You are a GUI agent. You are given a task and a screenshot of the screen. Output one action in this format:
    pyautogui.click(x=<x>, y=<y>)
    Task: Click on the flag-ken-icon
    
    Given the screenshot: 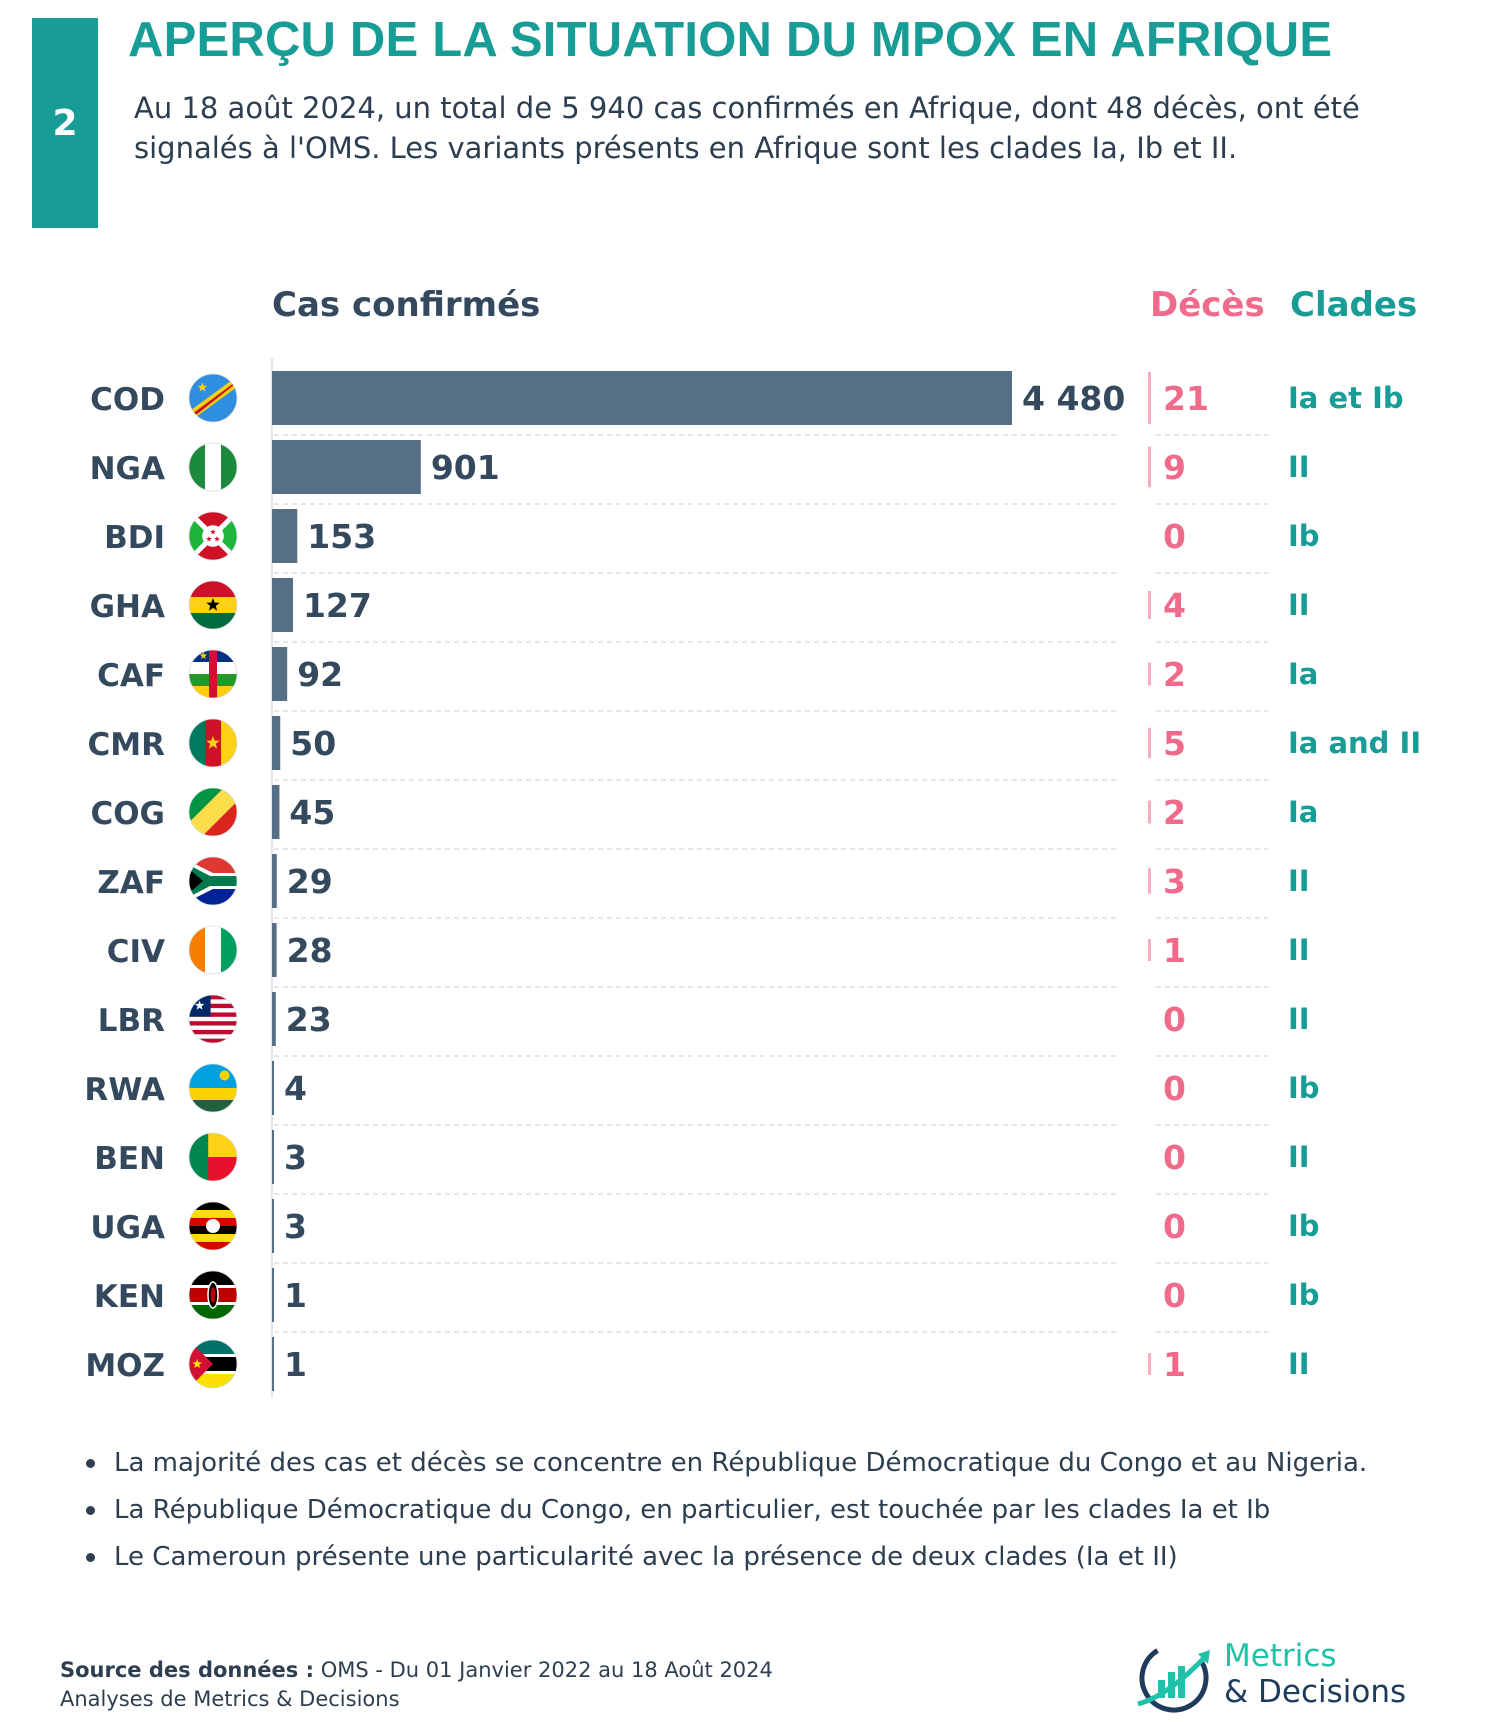 What is the action you would take?
    pyautogui.click(x=213, y=1295)
    